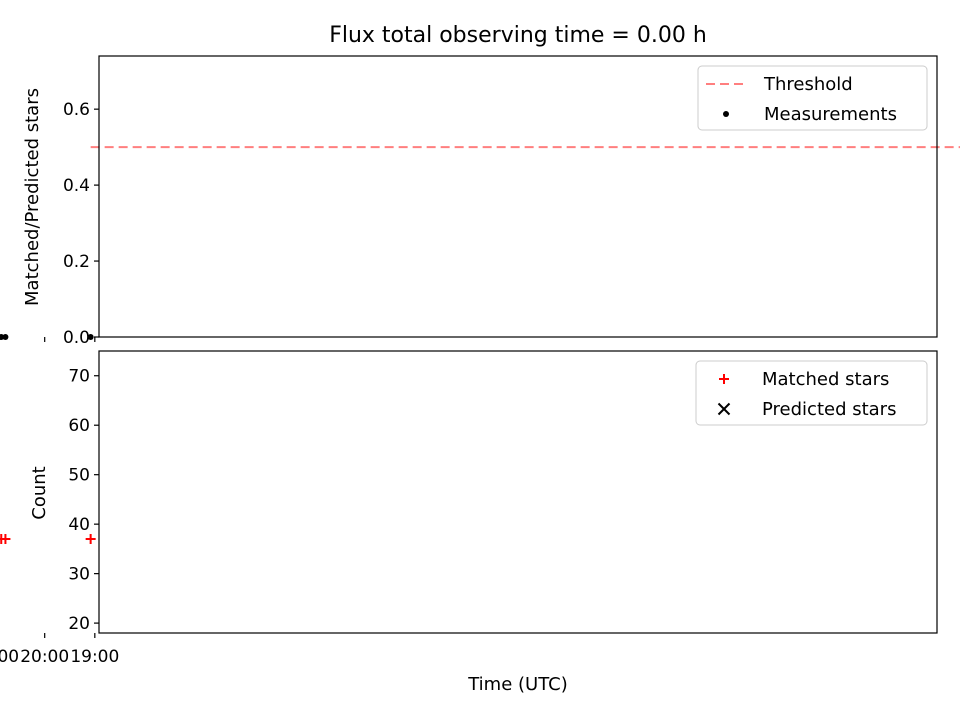 This screenshot has width=960, height=720. What do you see at coordinates (94, 657) in the screenshot?
I see `x-tick-label: 19:00` at bounding box center [94, 657].